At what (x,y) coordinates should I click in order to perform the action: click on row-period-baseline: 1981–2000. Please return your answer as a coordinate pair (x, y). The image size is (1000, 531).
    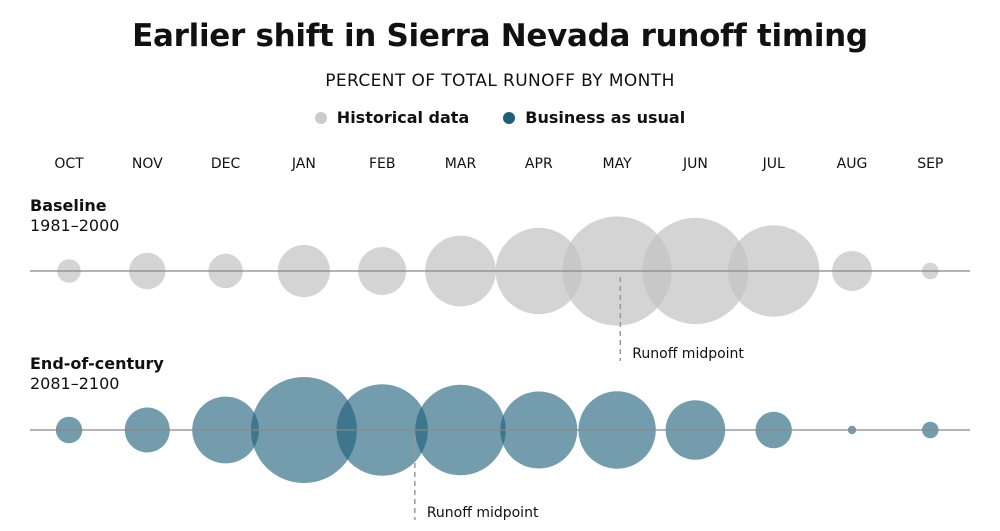
    Looking at the image, I should click on (75, 225).